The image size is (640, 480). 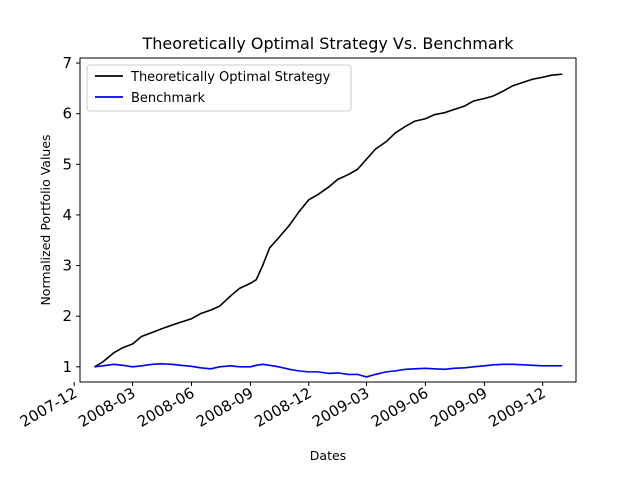 What do you see at coordinates (340, 407) in the screenshot?
I see `x-tick-label: 2009-03` at bounding box center [340, 407].